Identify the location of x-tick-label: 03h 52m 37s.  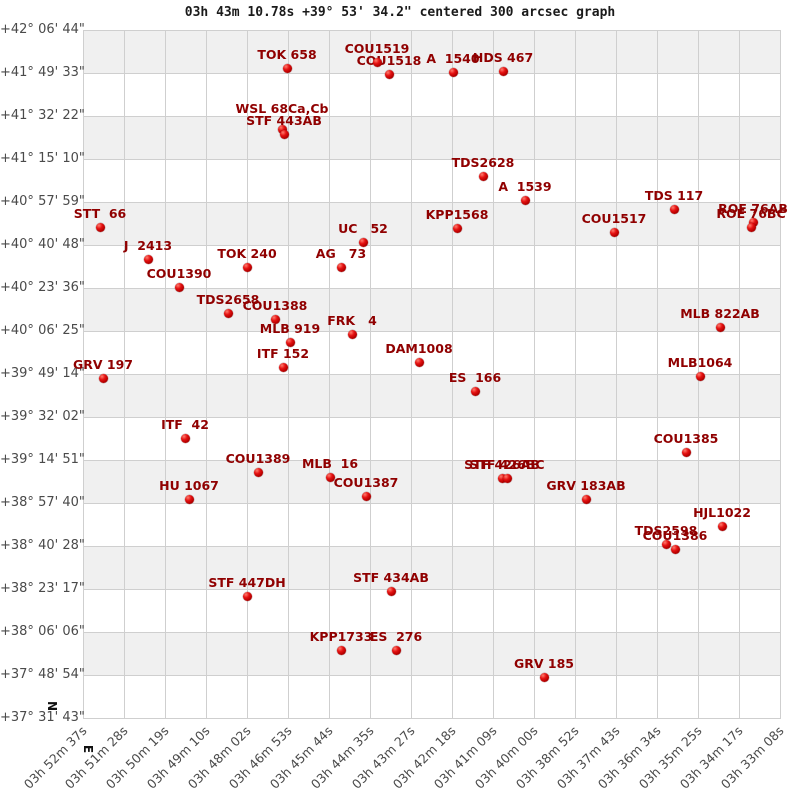
(55, 757).